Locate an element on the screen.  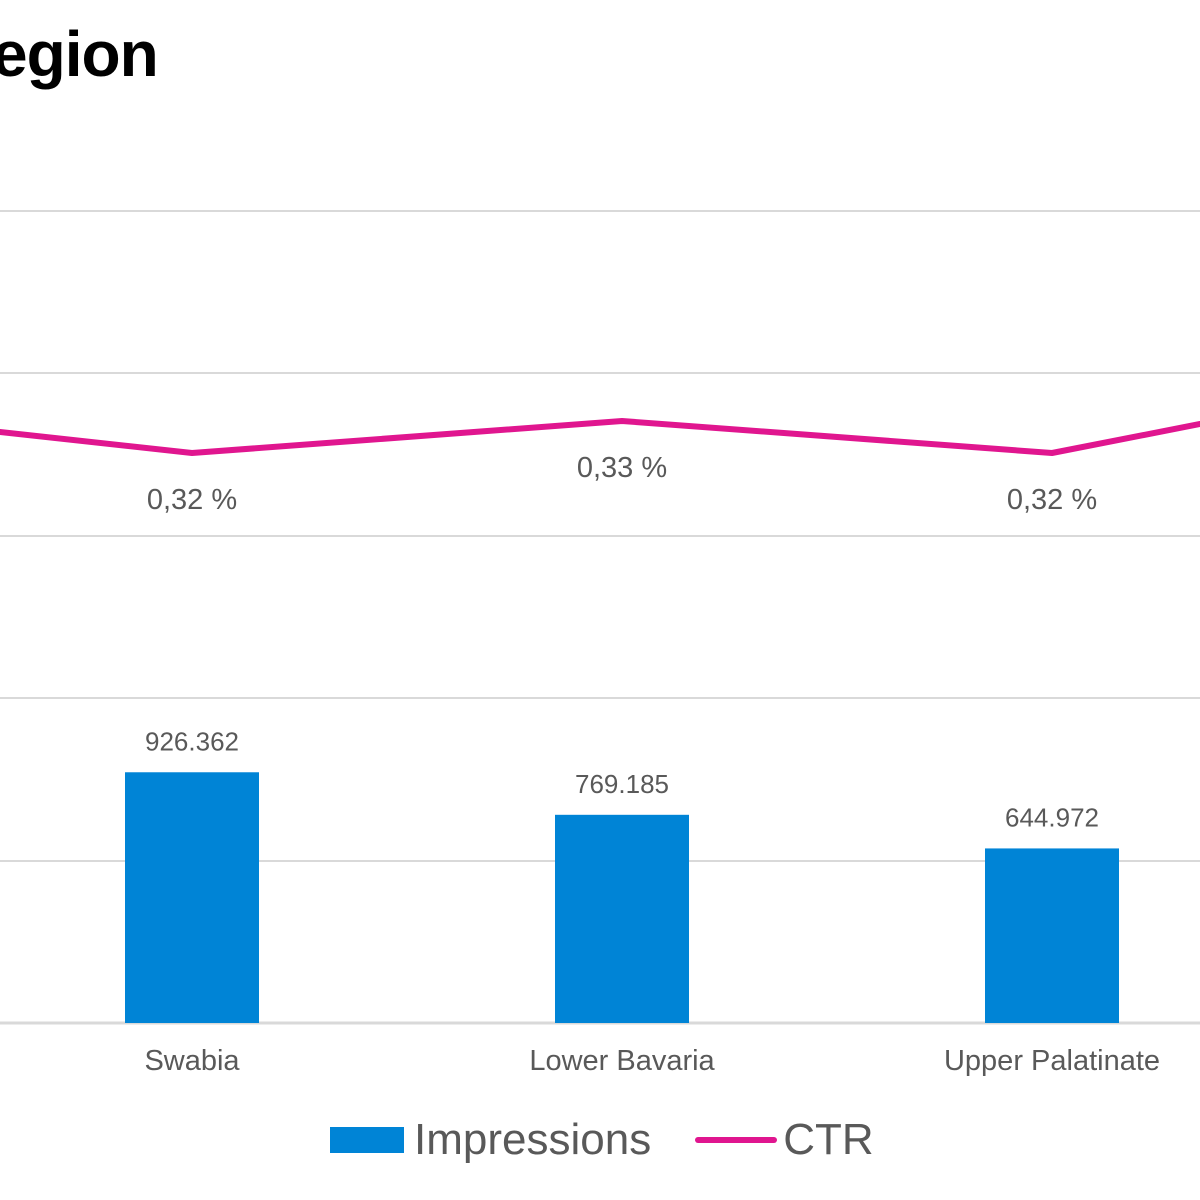
ctr-data-label: 0,33 % is located at coordinates (622, 468).